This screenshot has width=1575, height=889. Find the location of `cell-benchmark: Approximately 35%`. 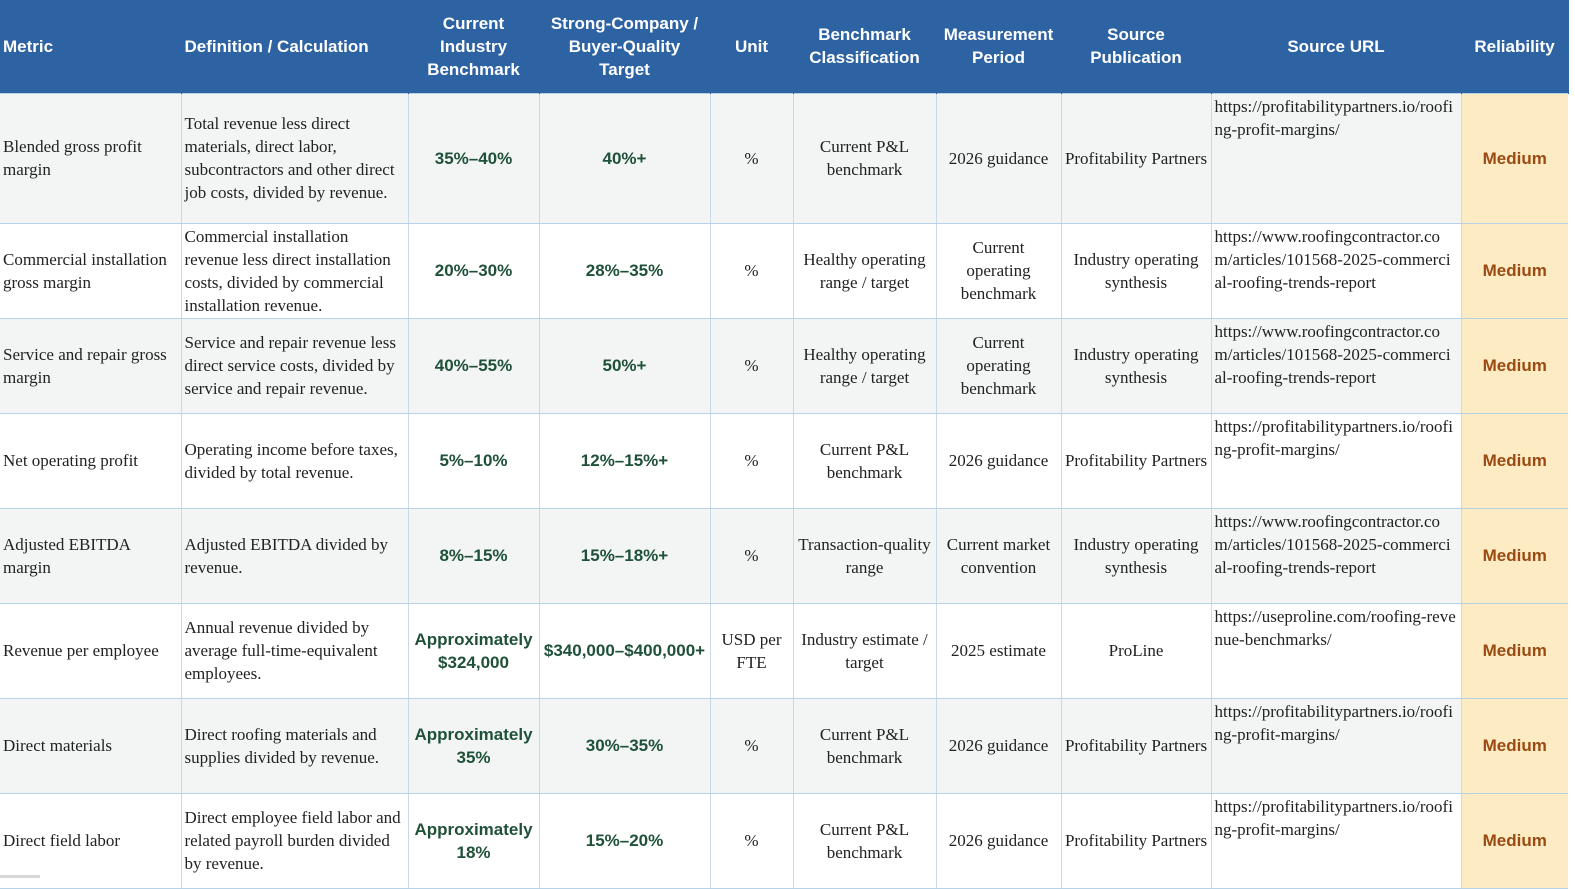

cell-benchmark: Approximately 35% is located at coordinates (474, 745).